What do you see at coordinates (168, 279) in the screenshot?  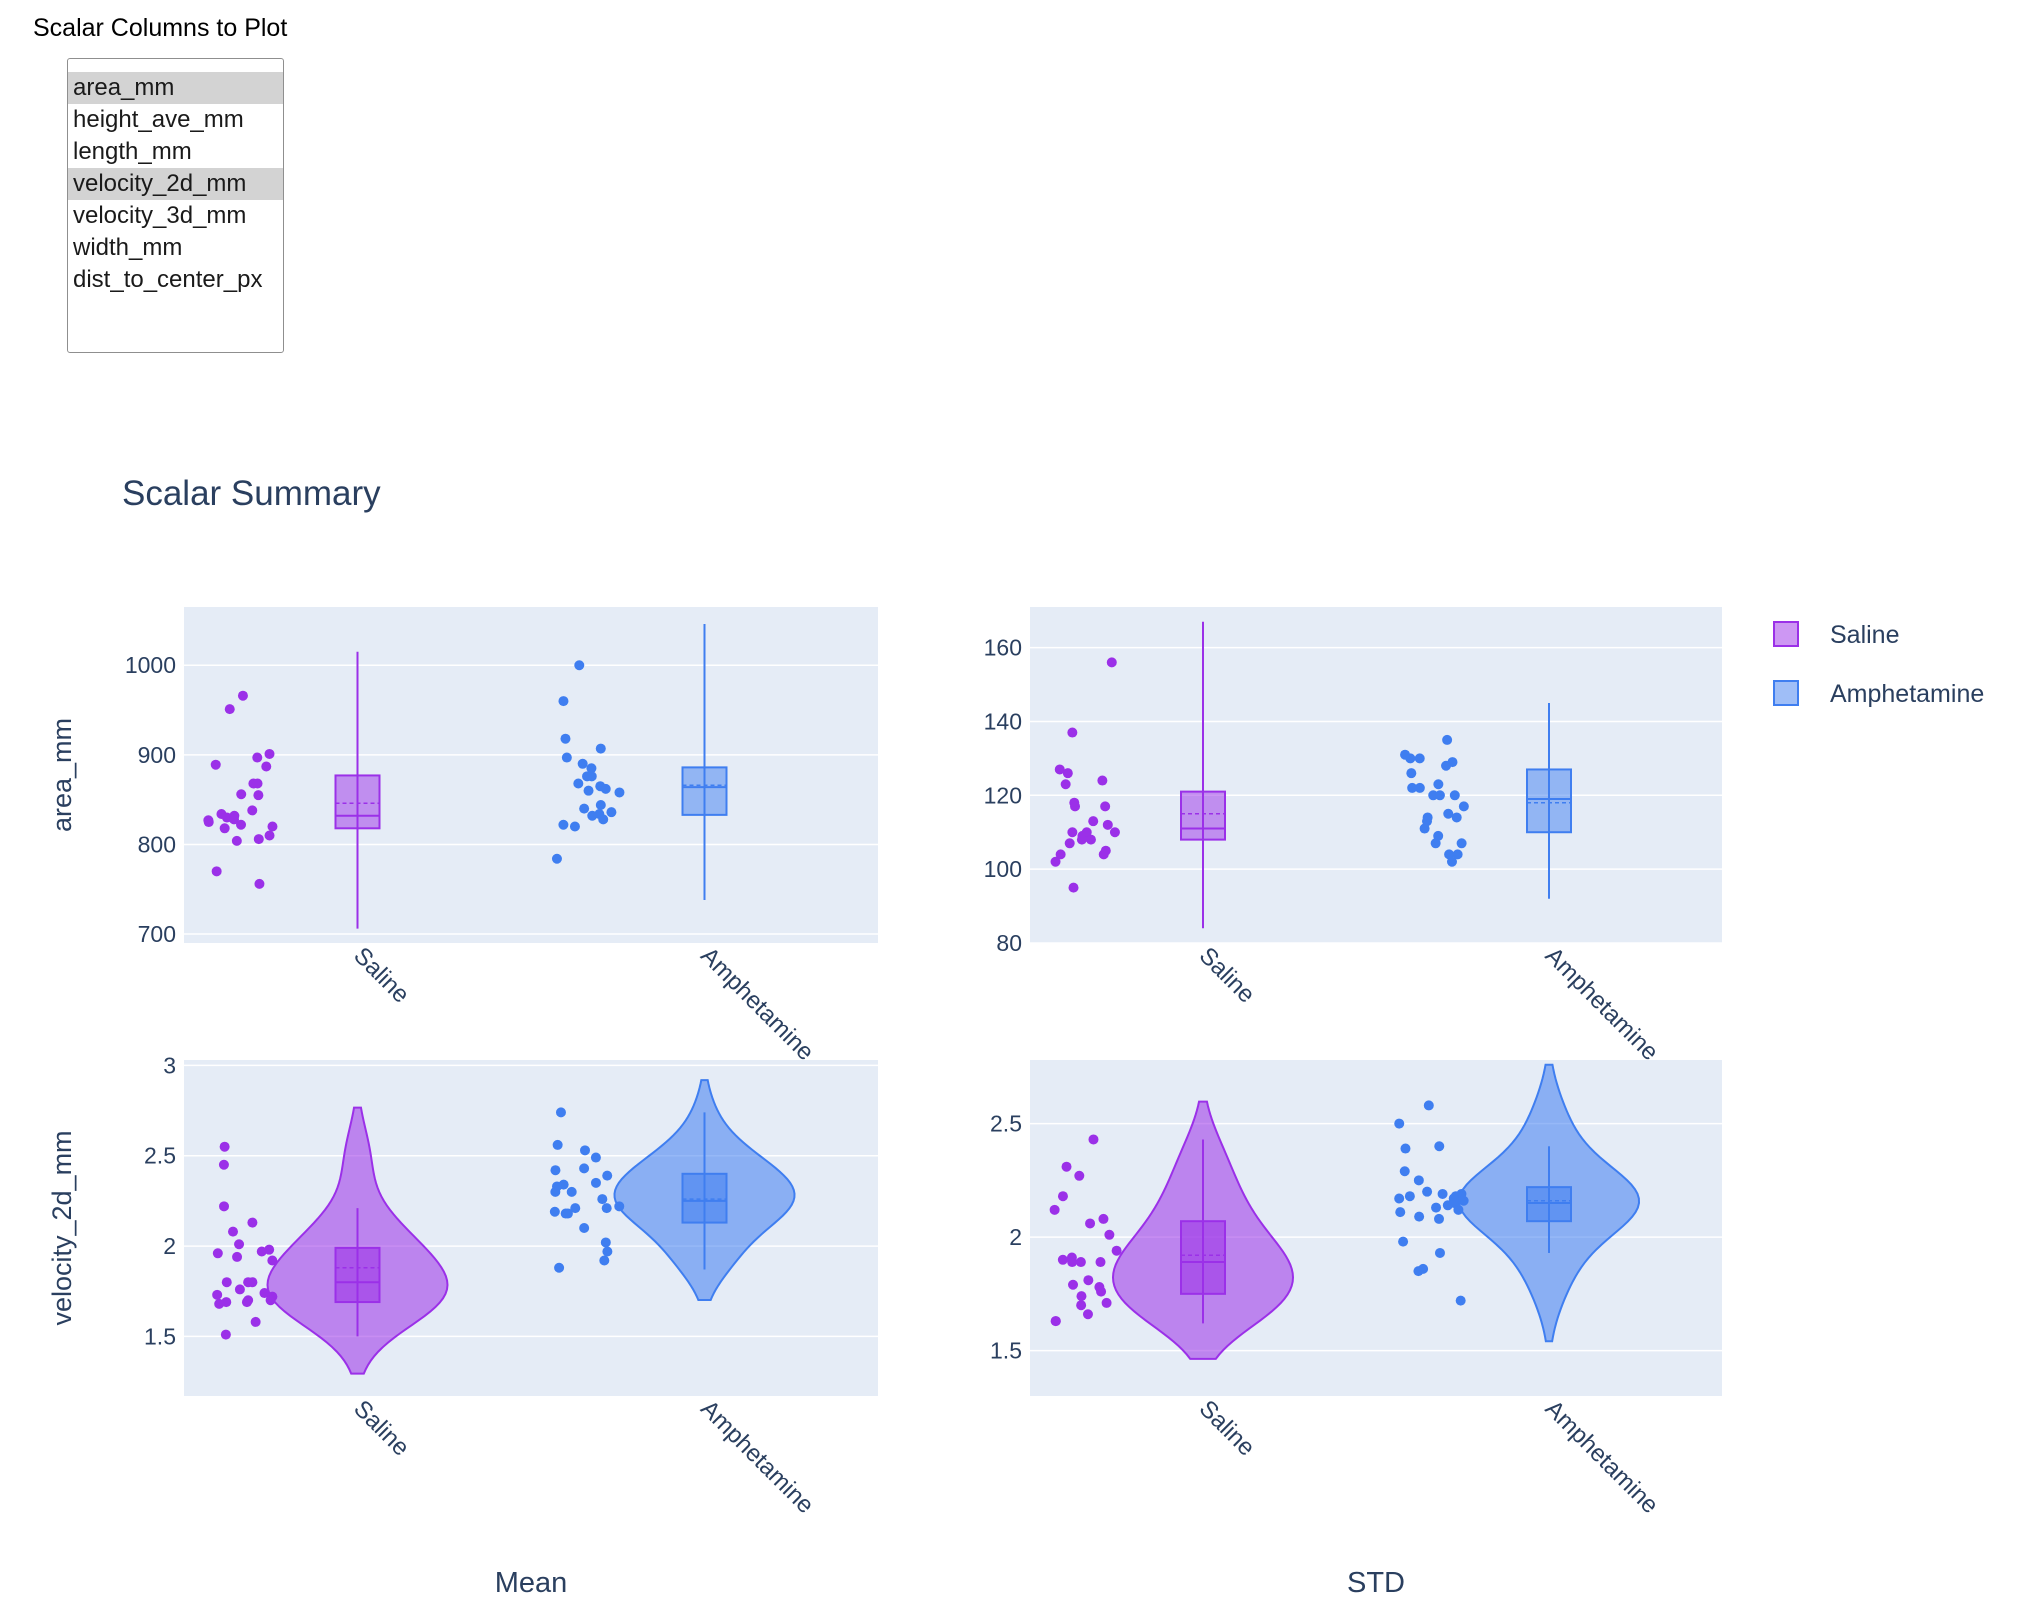 I see `option-dist-to-center-px: dist_to_center_px` at bounding box center [168, 279].